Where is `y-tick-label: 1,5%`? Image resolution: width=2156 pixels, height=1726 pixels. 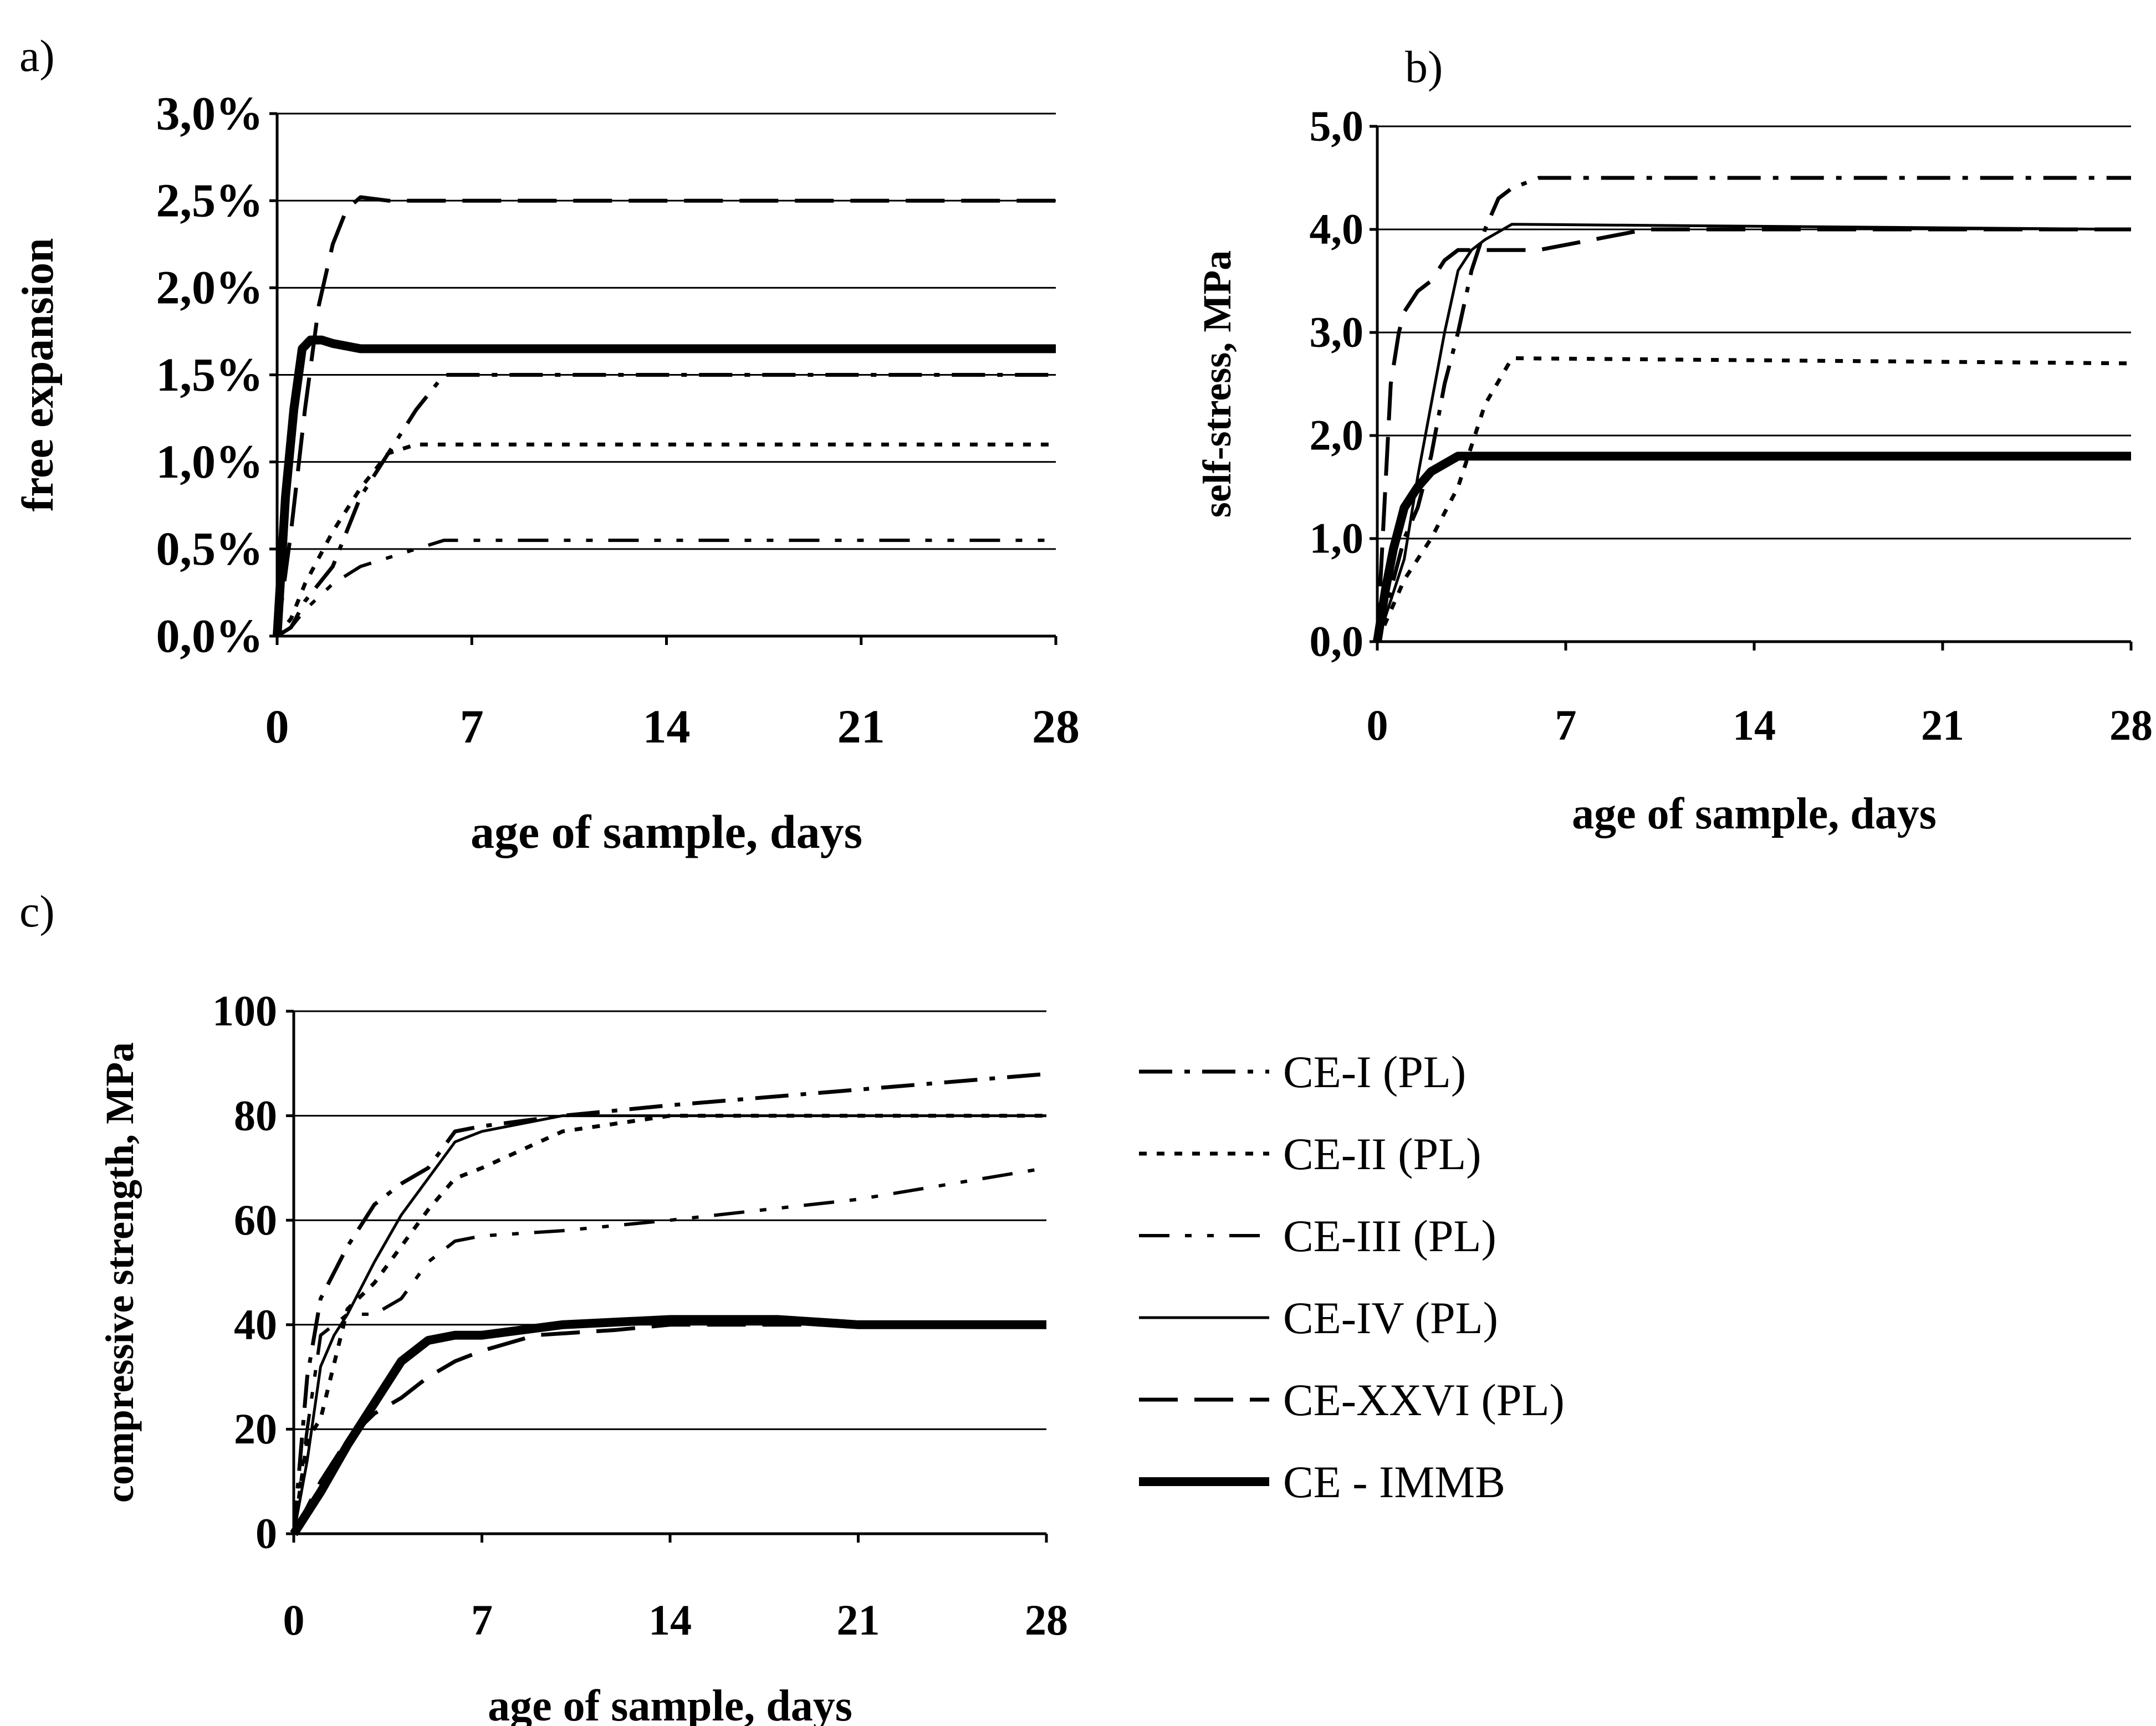
y-tick-label: 1,5% is located at coordinates (210, 374).